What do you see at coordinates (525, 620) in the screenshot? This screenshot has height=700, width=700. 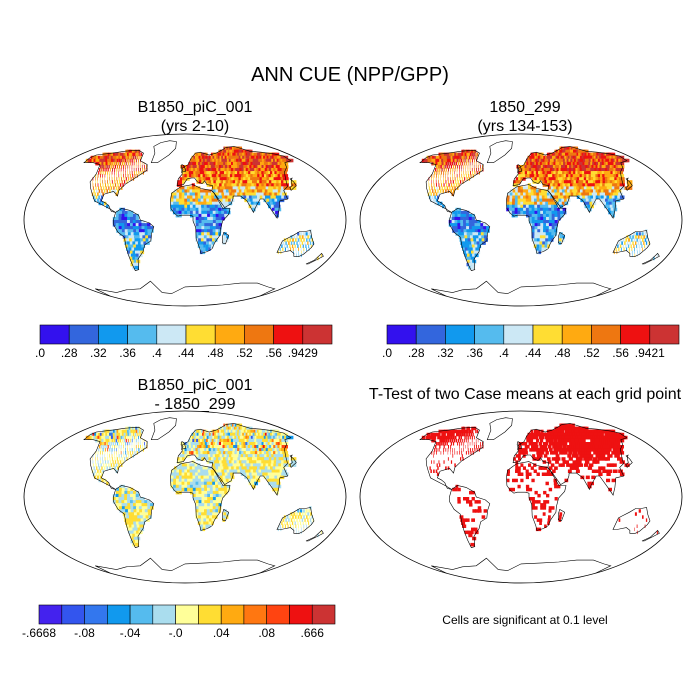 I see `significance-note: Cells are significant at 0.1 level` at bounding box center [525, 620].